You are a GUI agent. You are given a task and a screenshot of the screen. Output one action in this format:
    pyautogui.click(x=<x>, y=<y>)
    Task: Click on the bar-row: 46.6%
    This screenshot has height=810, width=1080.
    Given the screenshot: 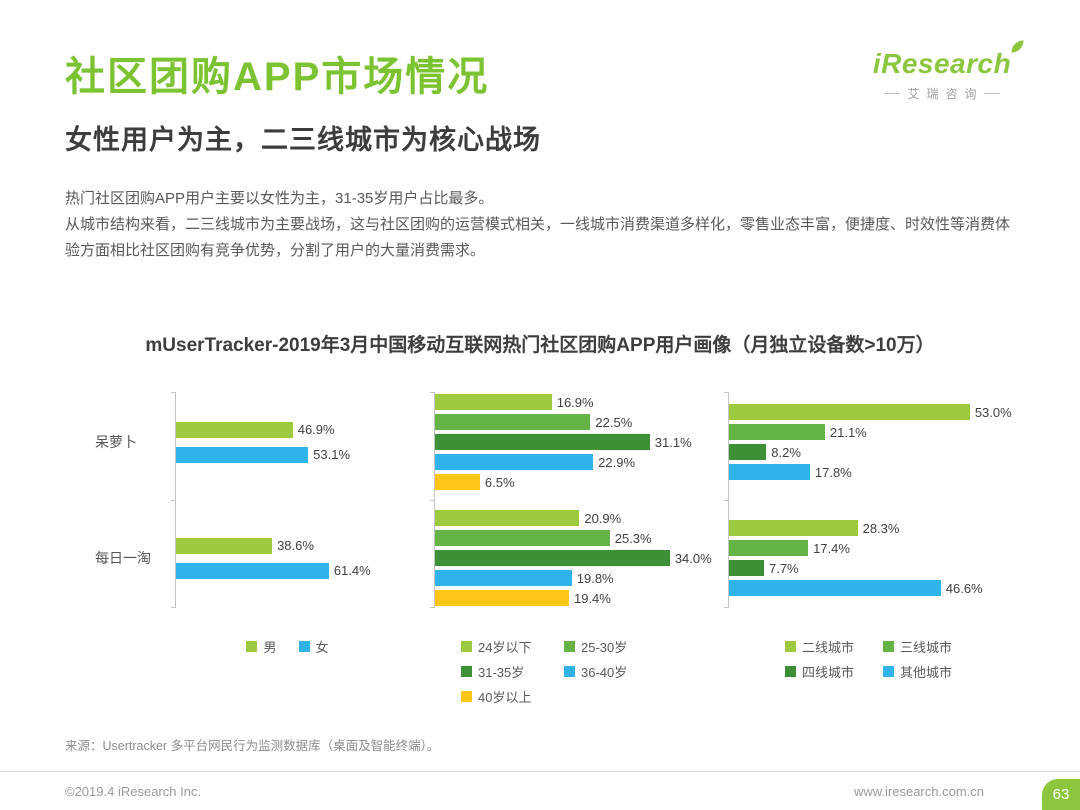 What is the action you would take?
    pyautogui.click(x=883, y=588)
    